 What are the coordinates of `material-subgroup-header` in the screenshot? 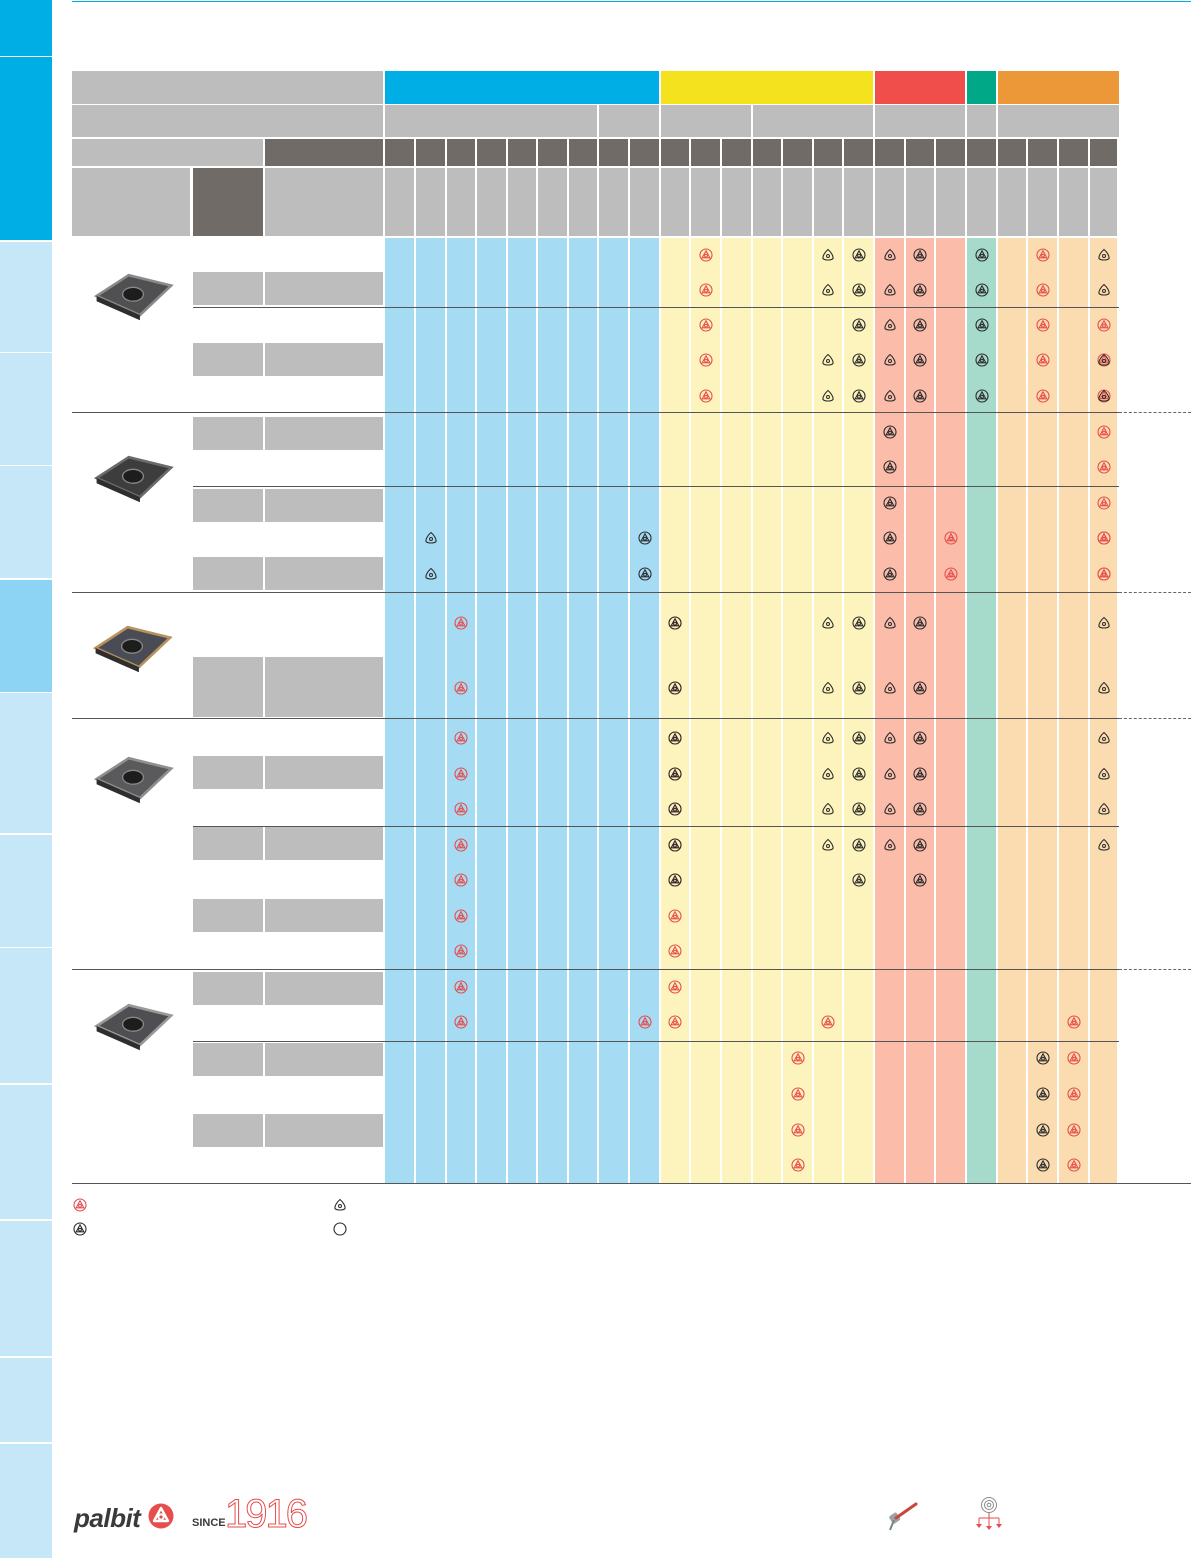 It's located at (629, 121).